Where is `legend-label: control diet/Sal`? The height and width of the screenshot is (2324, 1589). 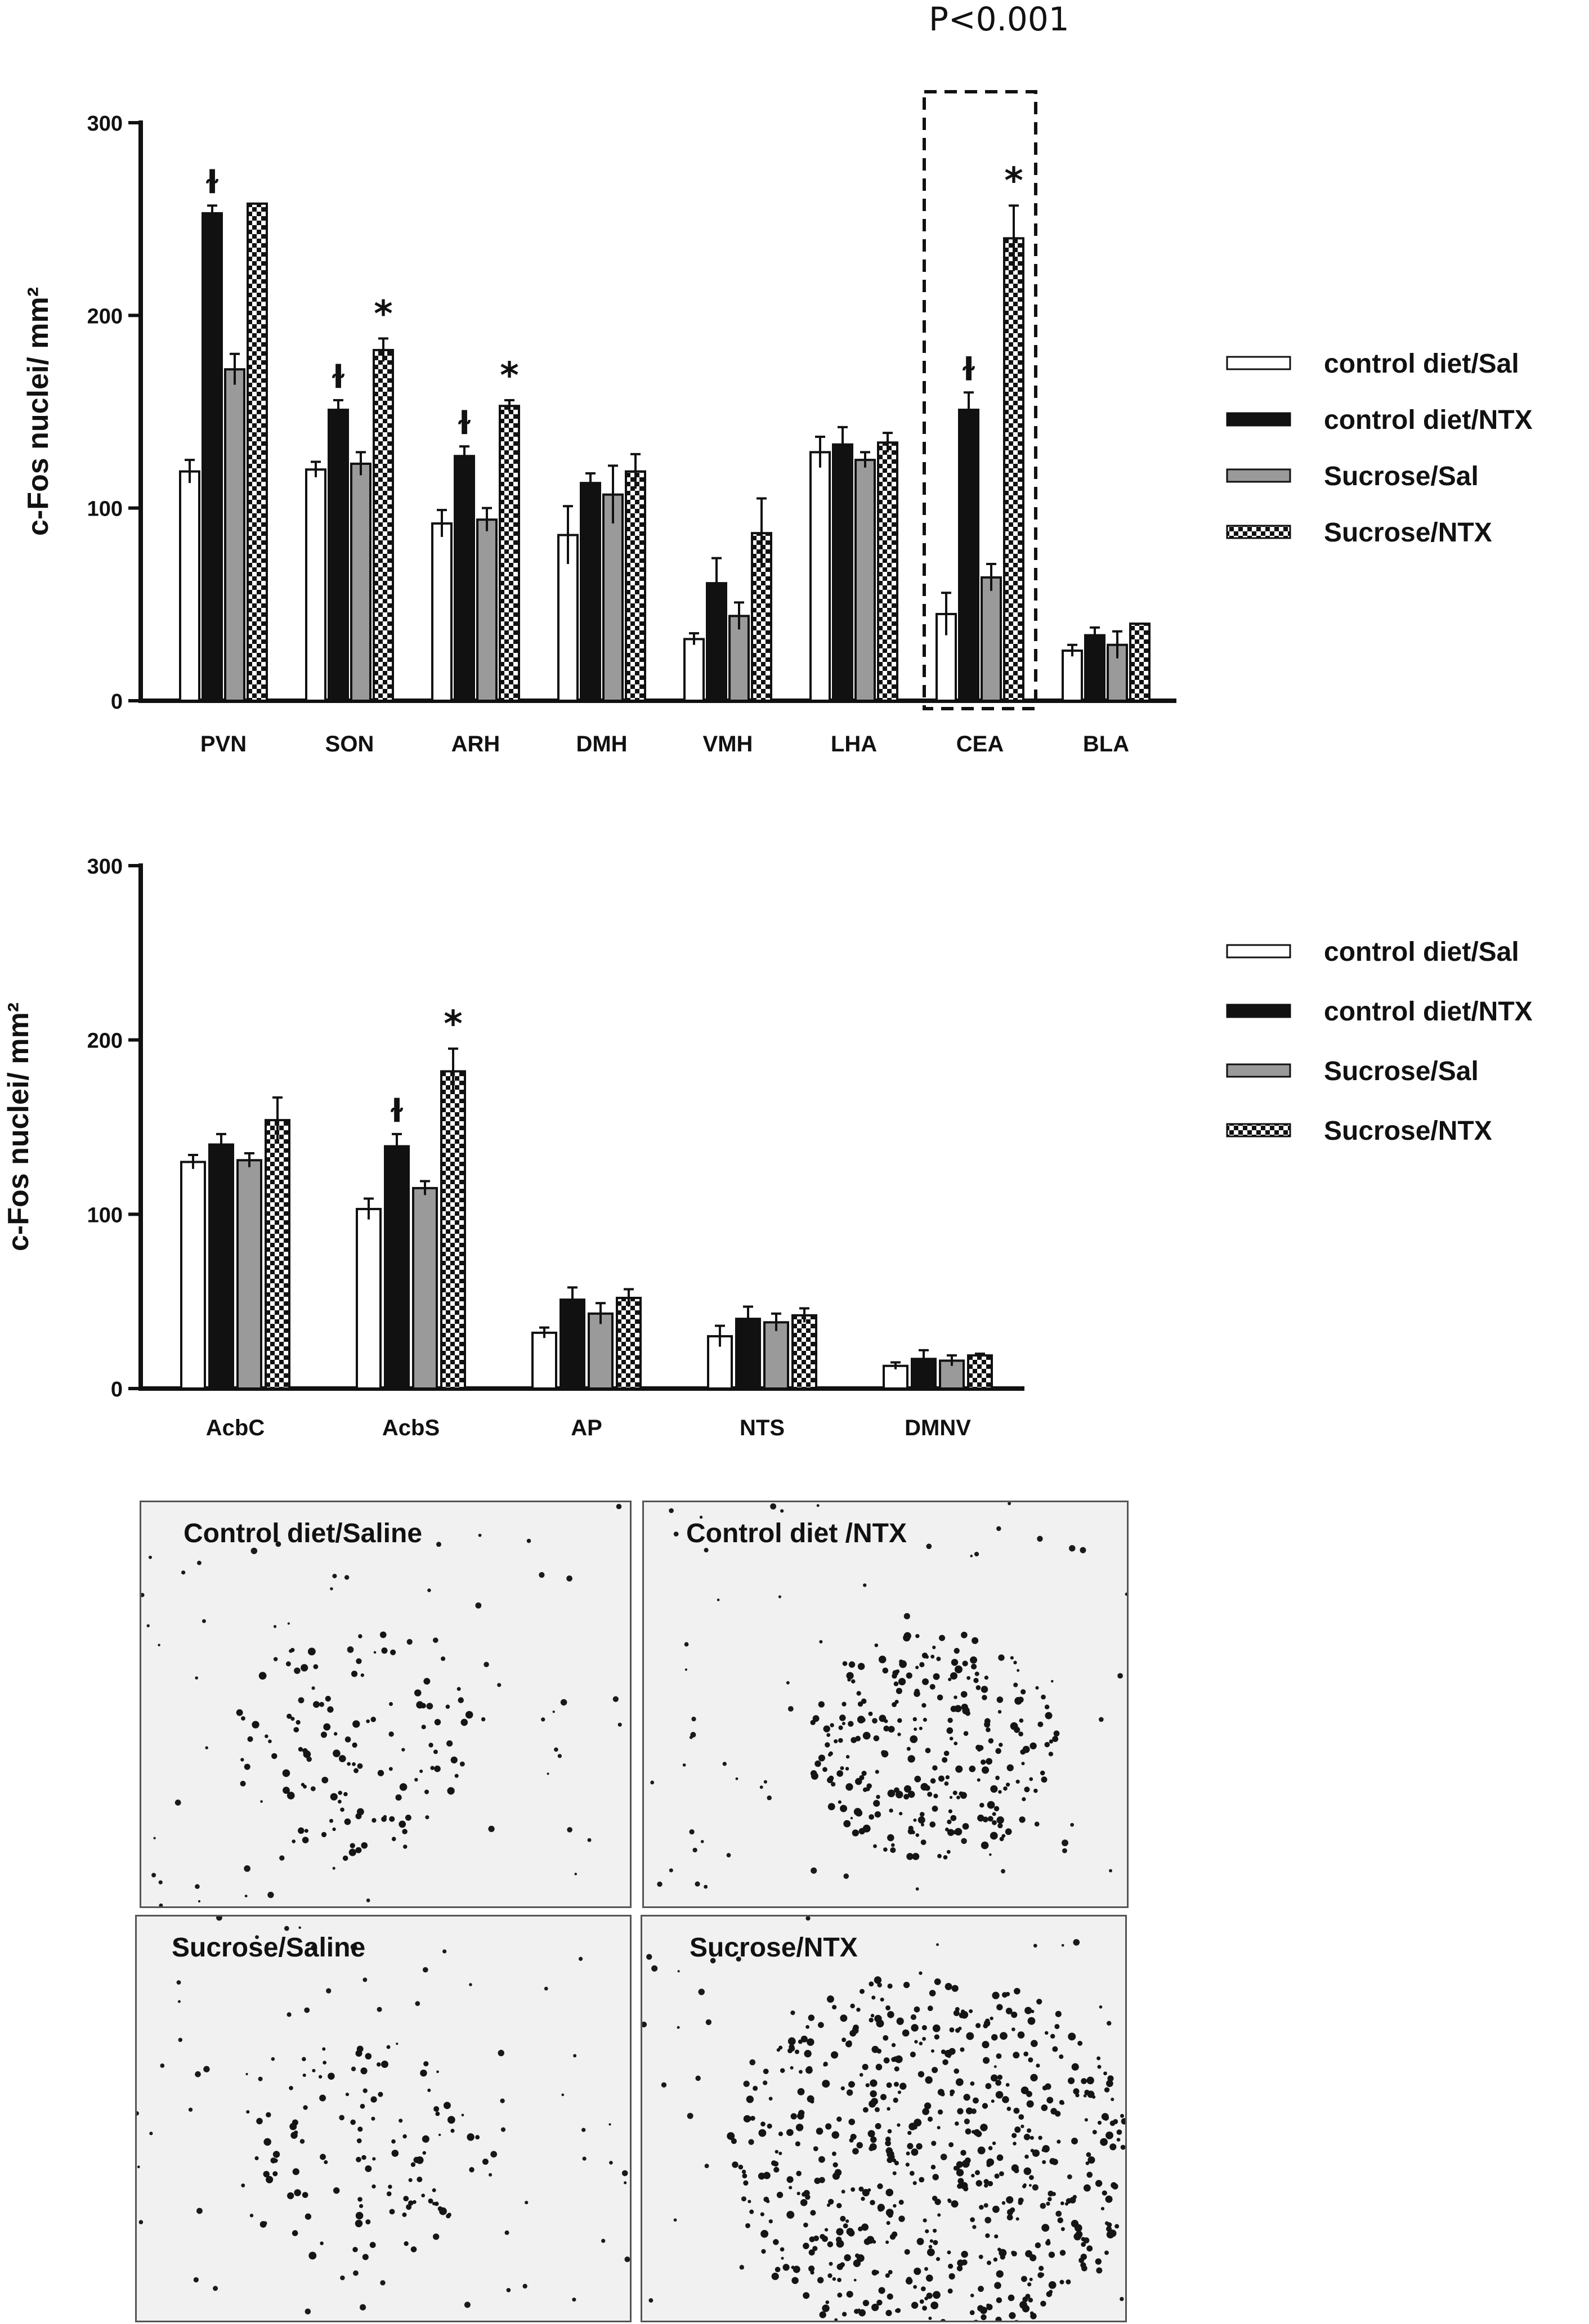
legend-label: control diet/Sal is located at coordinates (1421, 364).